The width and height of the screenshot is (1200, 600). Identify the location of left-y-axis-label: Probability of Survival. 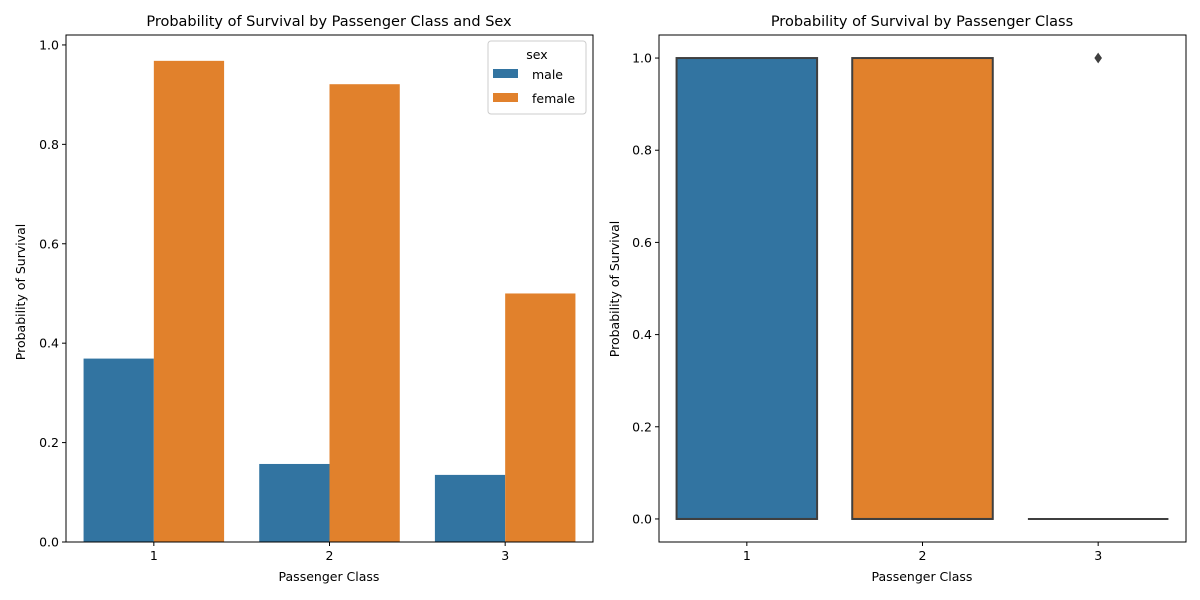
(20, 292).